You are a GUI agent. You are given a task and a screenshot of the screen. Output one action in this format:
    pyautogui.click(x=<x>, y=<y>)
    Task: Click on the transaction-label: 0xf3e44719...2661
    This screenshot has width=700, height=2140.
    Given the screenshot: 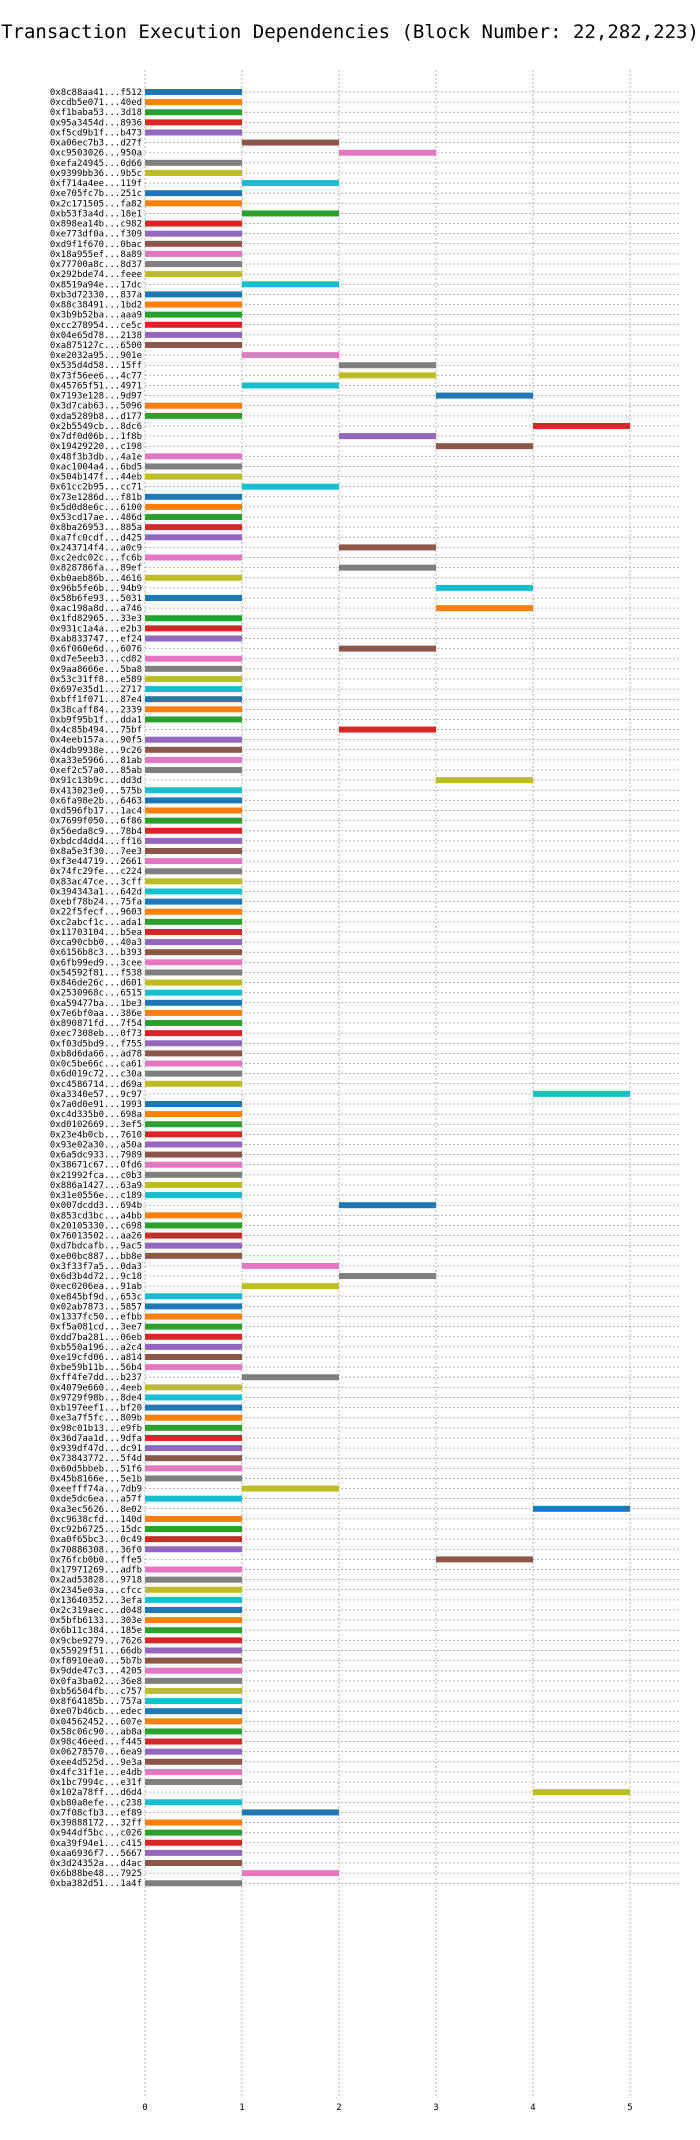 What is the action you would take?
    pyautogui.click(x=96, y=862)
    